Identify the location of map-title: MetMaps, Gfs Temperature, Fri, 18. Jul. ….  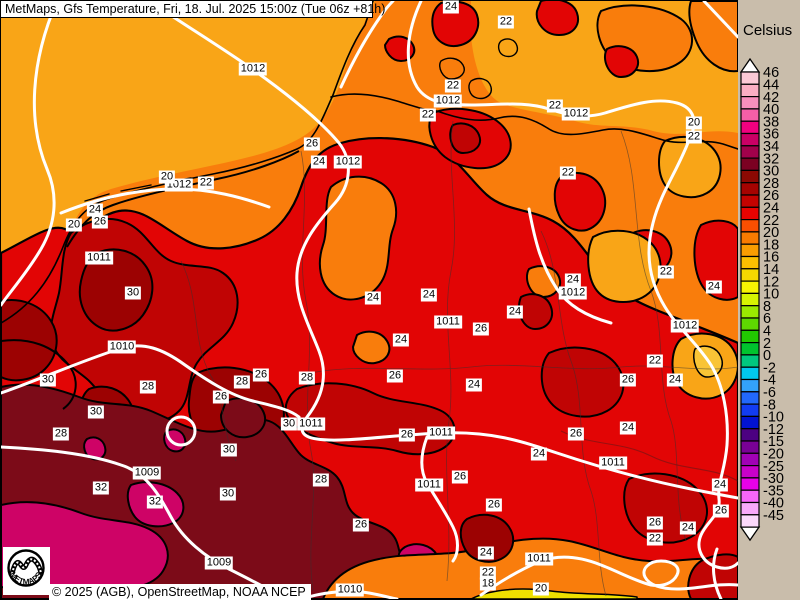
(195, 9).